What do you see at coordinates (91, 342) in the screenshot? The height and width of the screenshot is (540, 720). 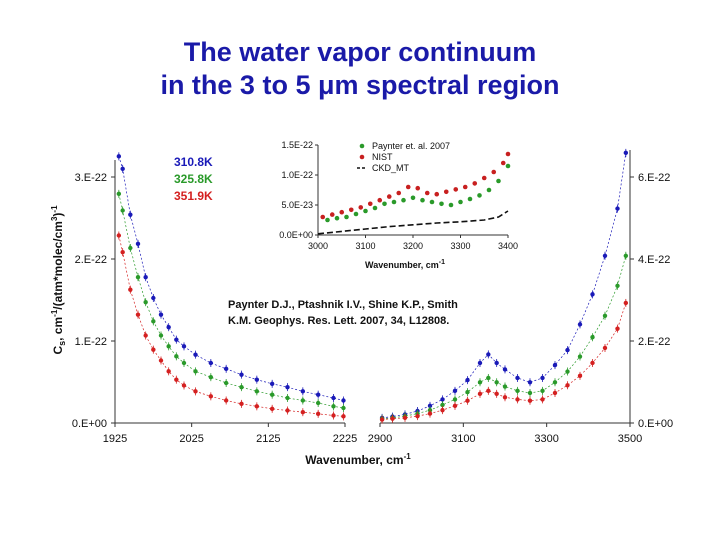 I see `left-y-tick-label: 1.E-22` at bounding box center [91, 342].